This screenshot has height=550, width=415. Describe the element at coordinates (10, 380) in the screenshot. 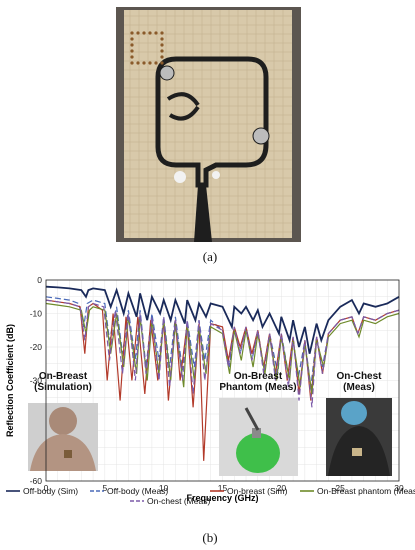

I see `y-axis-label: Reflection Coefficient (dB)` at that location.